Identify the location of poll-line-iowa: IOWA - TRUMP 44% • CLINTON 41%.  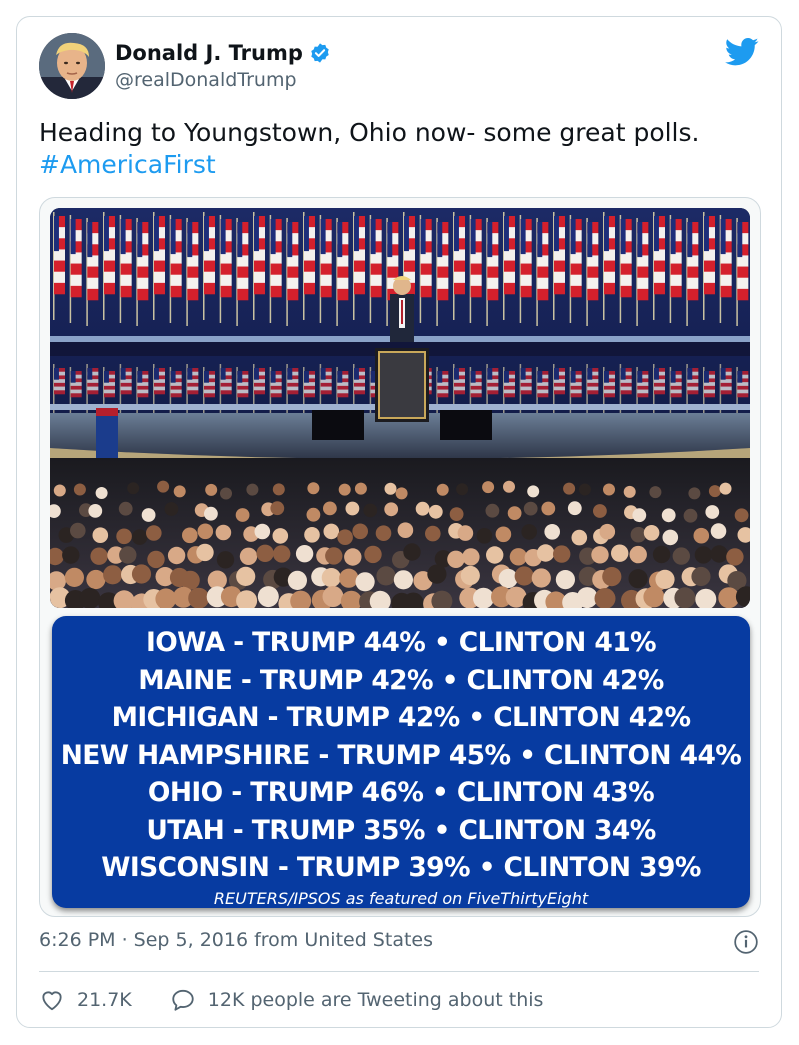
(401, 642).